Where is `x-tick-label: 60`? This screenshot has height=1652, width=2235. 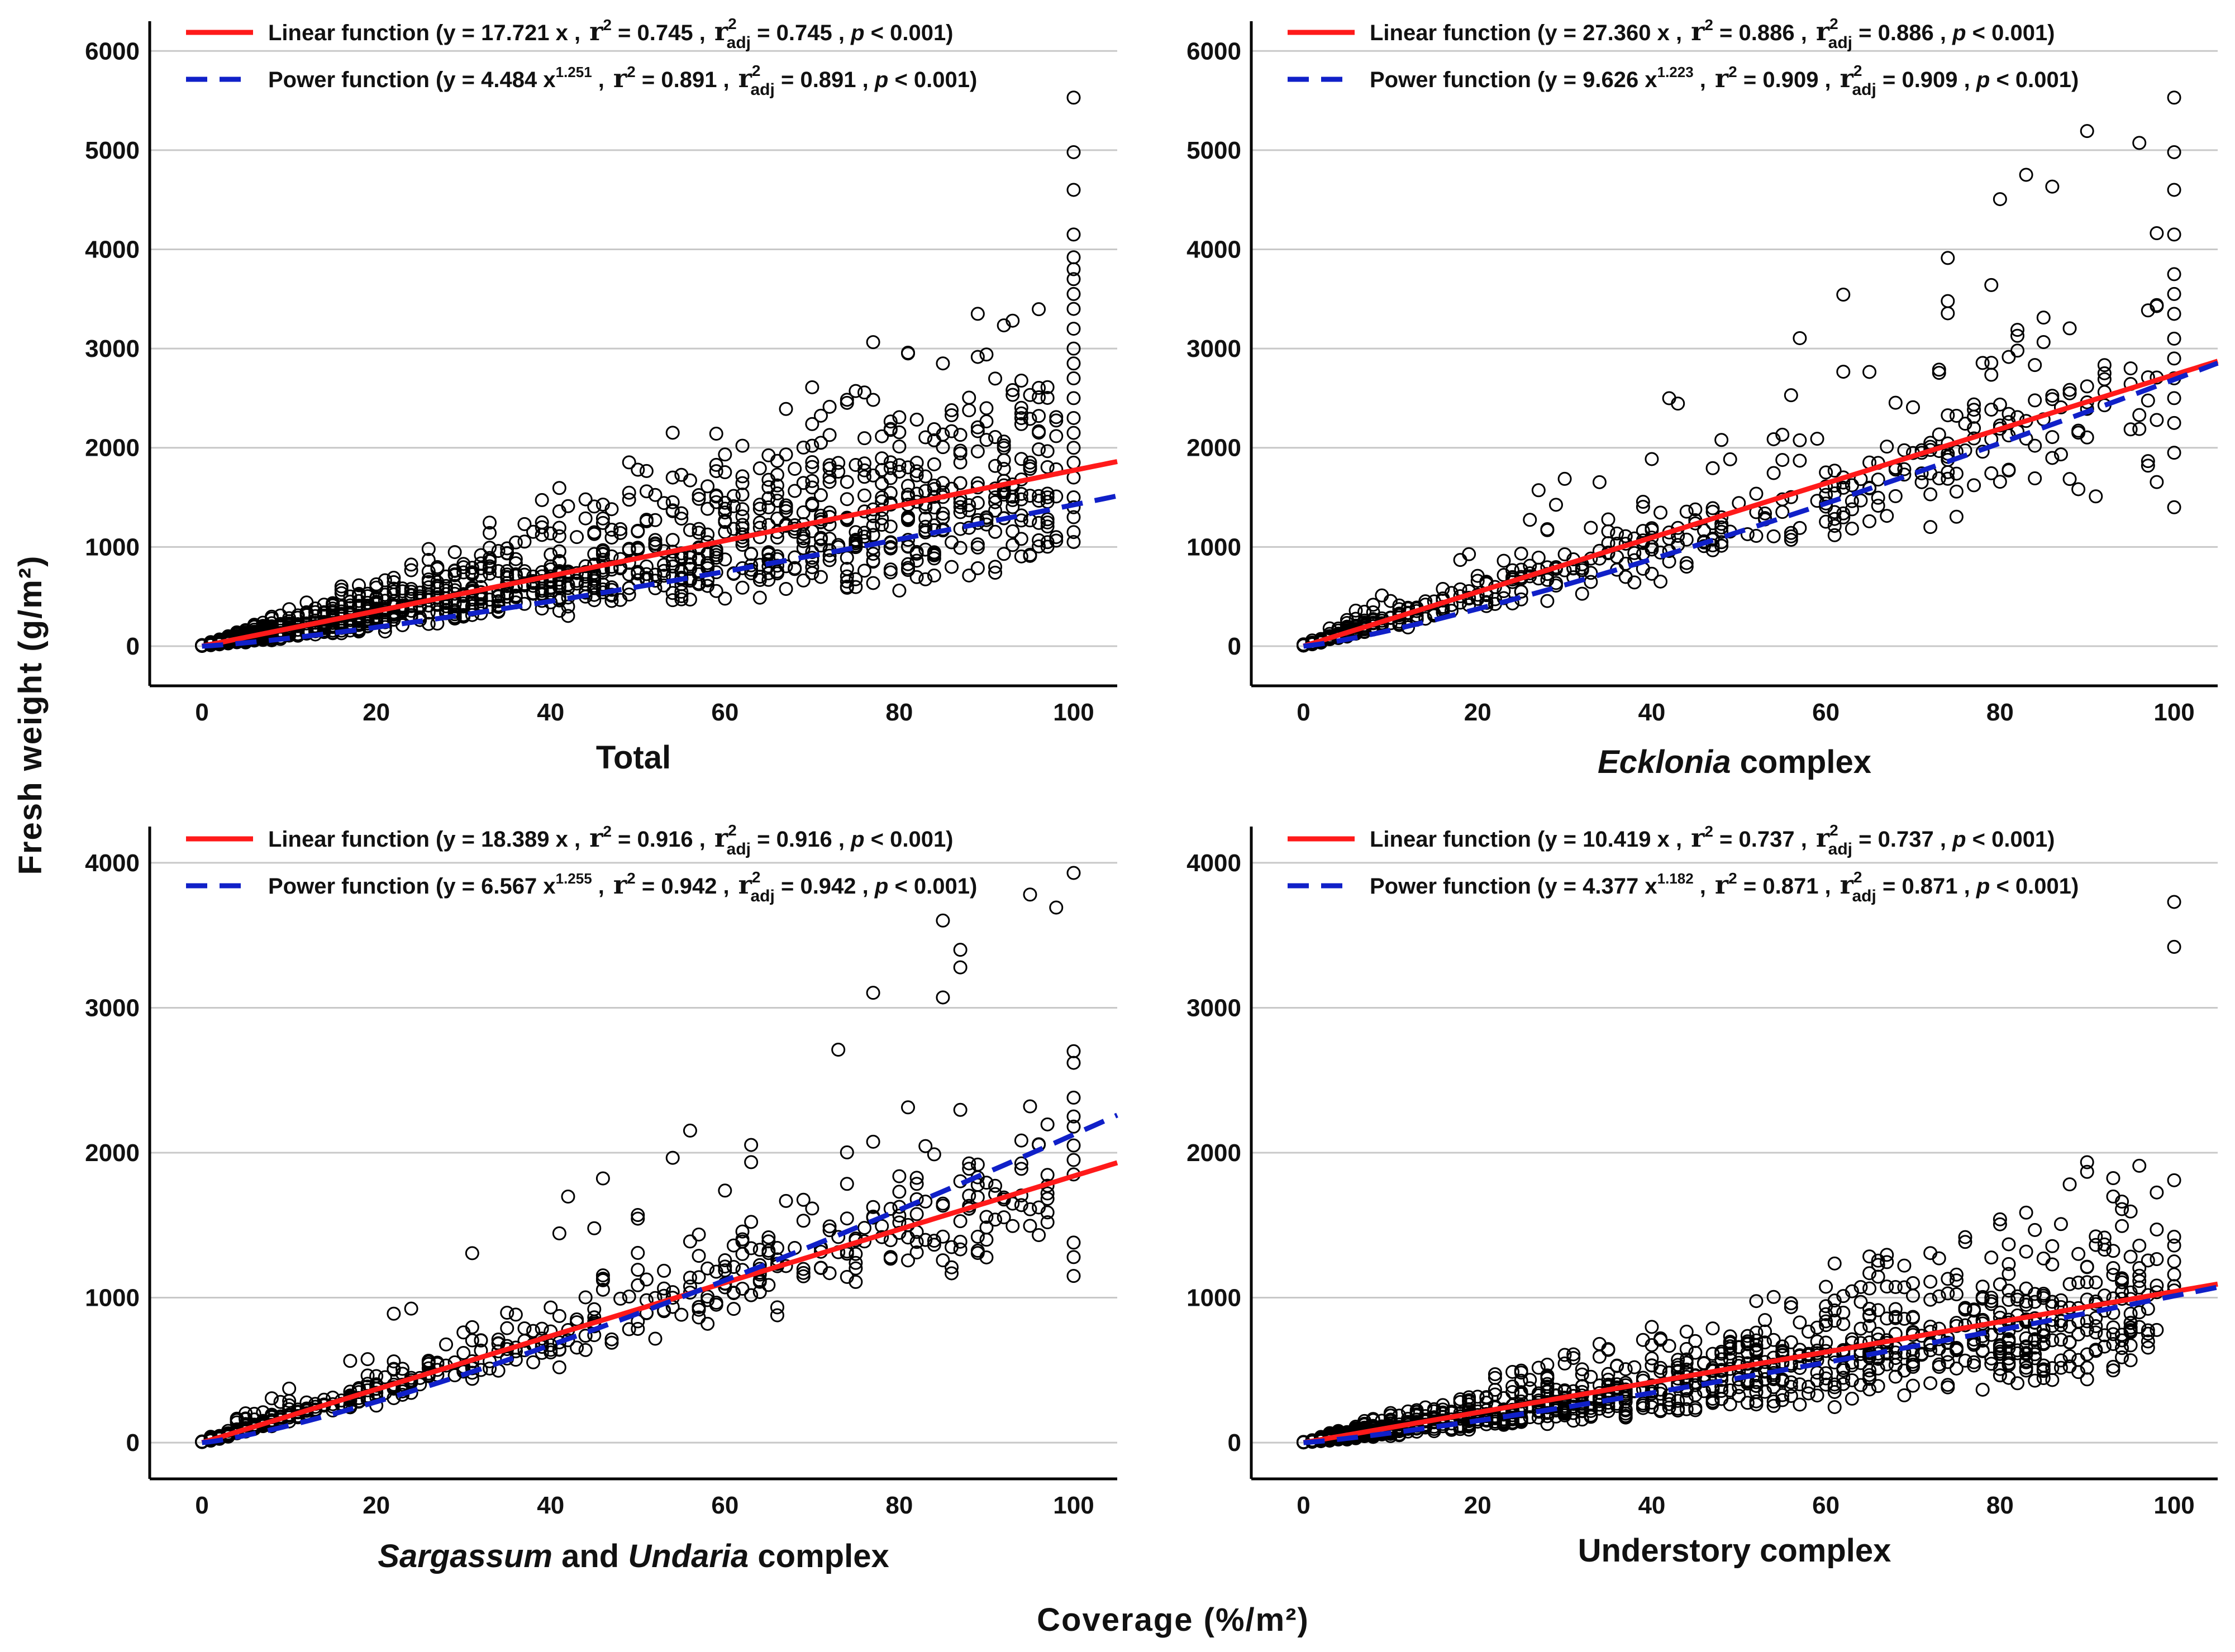
x-tick-label: 60 is located at coordinates (725, 1505).